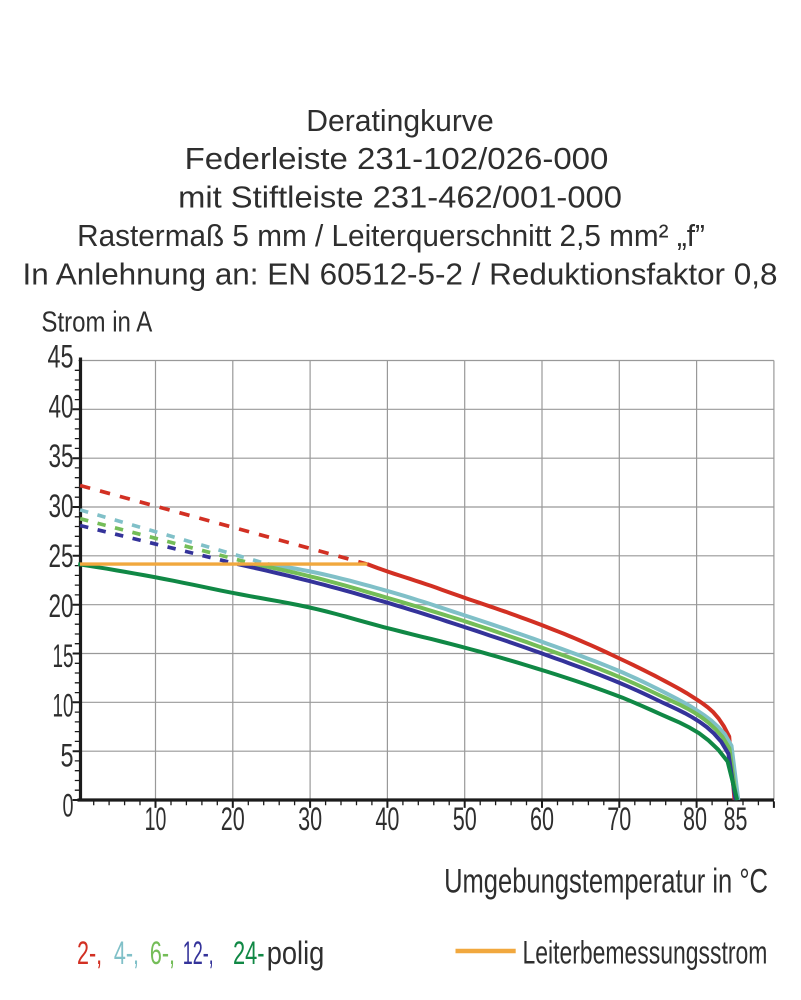 This screenshot has width=801, height=1000. I want to click on svg-text: 35, so click(61, 456).